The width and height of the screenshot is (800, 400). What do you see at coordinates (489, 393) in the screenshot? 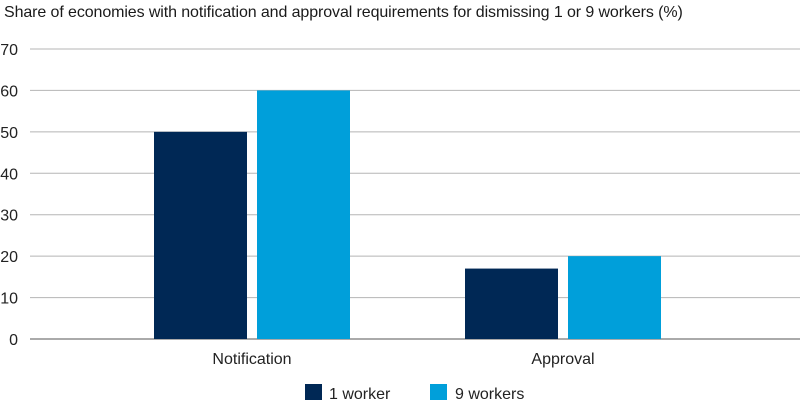
I see `legend-label: 9 workers` at bounding box center [489, 393].